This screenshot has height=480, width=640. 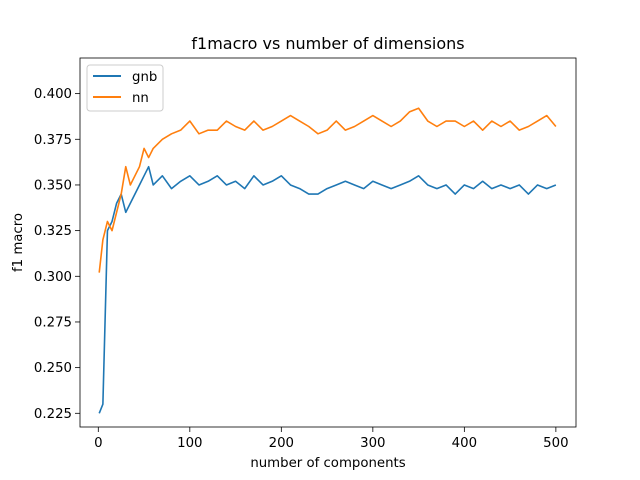 I want to click on y-axis-label: f1 macro, so click(x=18, y=242).